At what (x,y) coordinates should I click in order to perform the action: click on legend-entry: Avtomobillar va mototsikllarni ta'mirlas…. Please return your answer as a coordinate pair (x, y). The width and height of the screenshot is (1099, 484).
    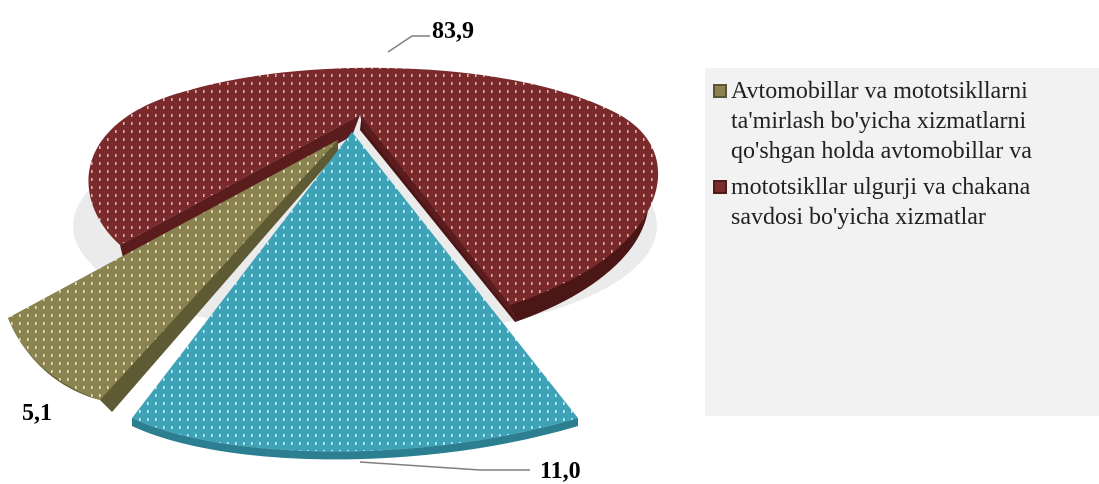
    Looking at the image, I should click on (906, 121).